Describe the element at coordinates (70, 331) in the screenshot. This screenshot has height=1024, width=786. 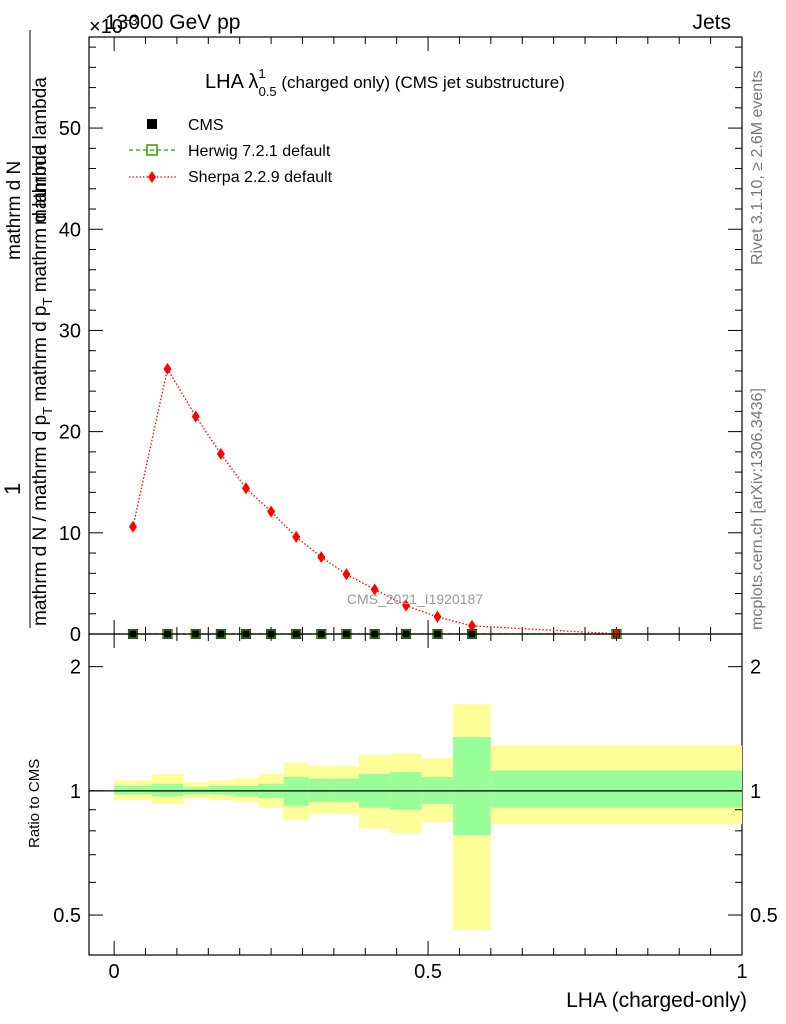
I see `y-tick-label: 30` at that location.